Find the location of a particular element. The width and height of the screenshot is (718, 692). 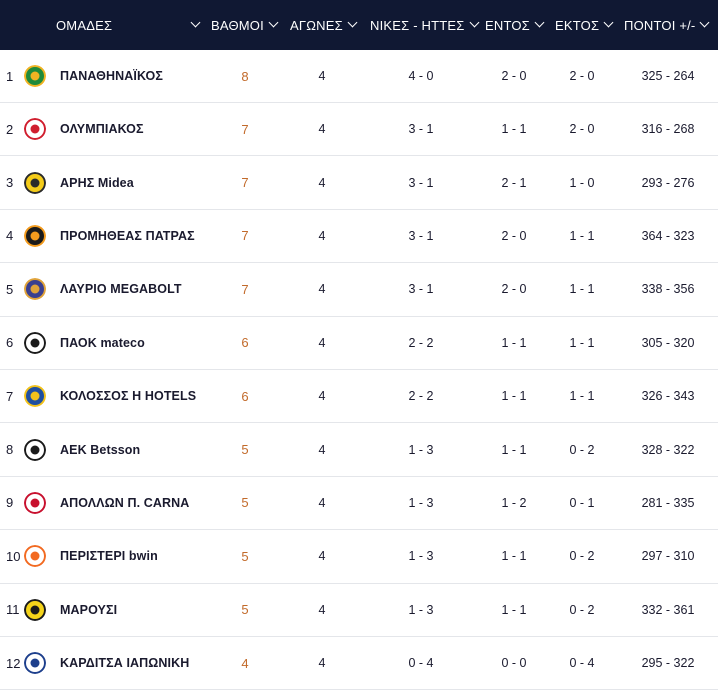

home-record: 1 - 2 is located at coordinates (514, 502).